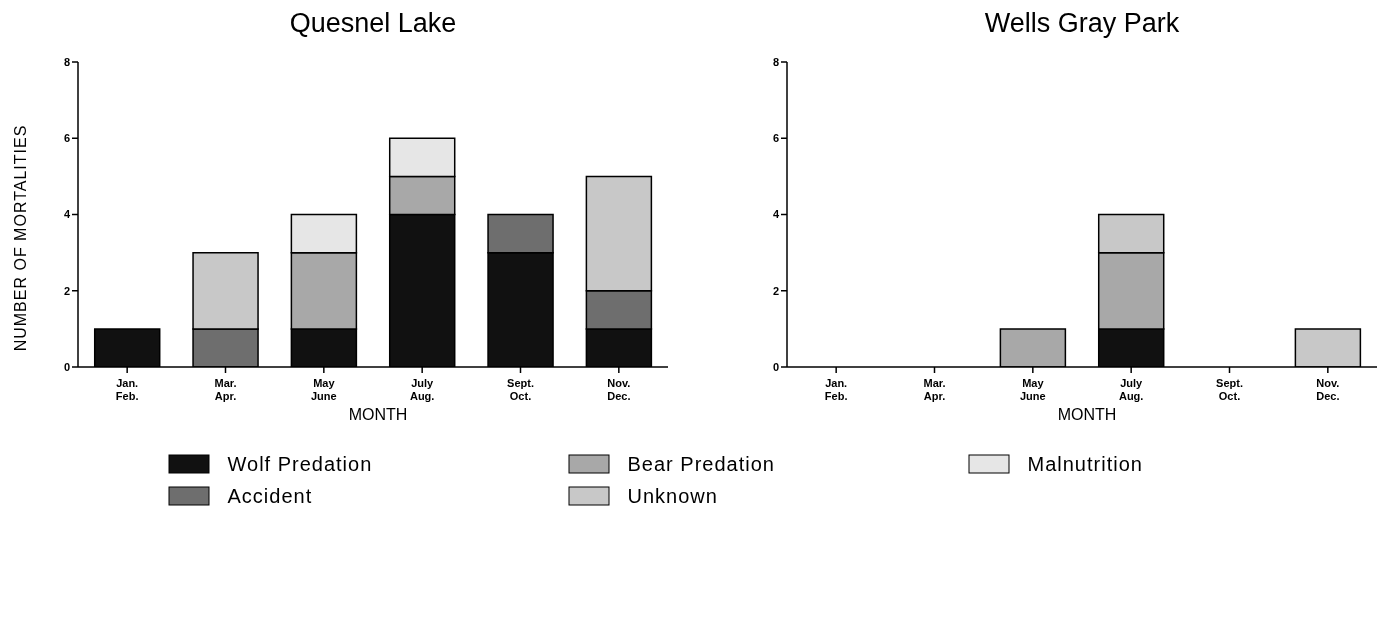  Describe the element at coordinates (1082, 24) in the screenshot. I see `chart-title: Wells Gray Park` at that location.